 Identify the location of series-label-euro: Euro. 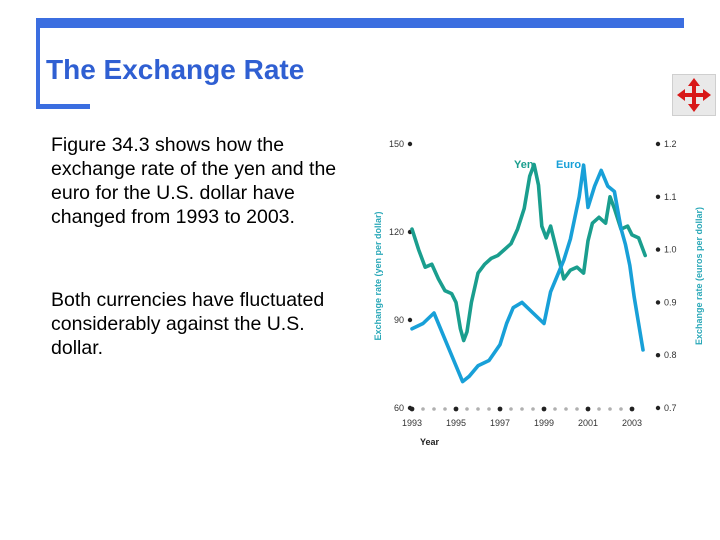
(568, 165).